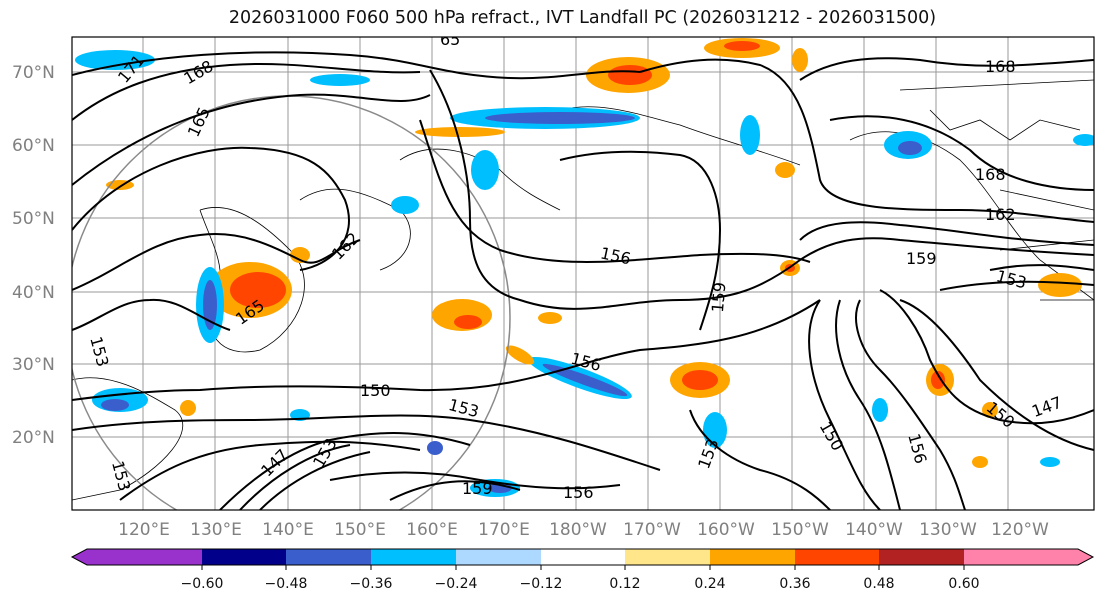  What do you see at coordinates (794, 584) in the screenshot?
I see `colorbar-tick-label: 0.36` at bounding box center [794, 584].